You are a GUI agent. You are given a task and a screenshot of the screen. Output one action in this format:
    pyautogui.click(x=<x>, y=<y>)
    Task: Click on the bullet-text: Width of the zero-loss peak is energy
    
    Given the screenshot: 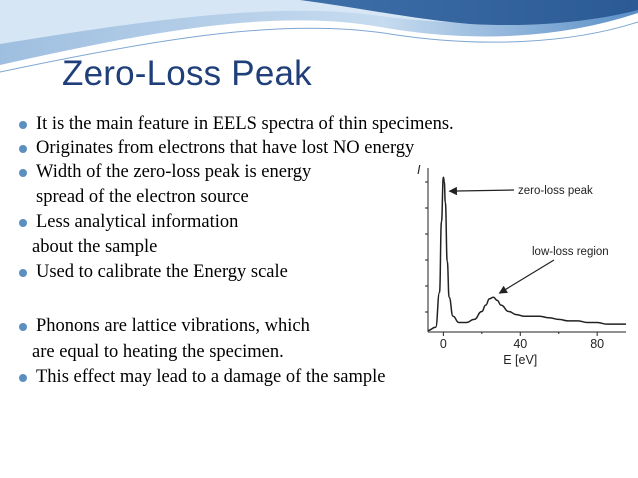 What is the action you would take?
    pyautogui.click(x=174, y=172)
    